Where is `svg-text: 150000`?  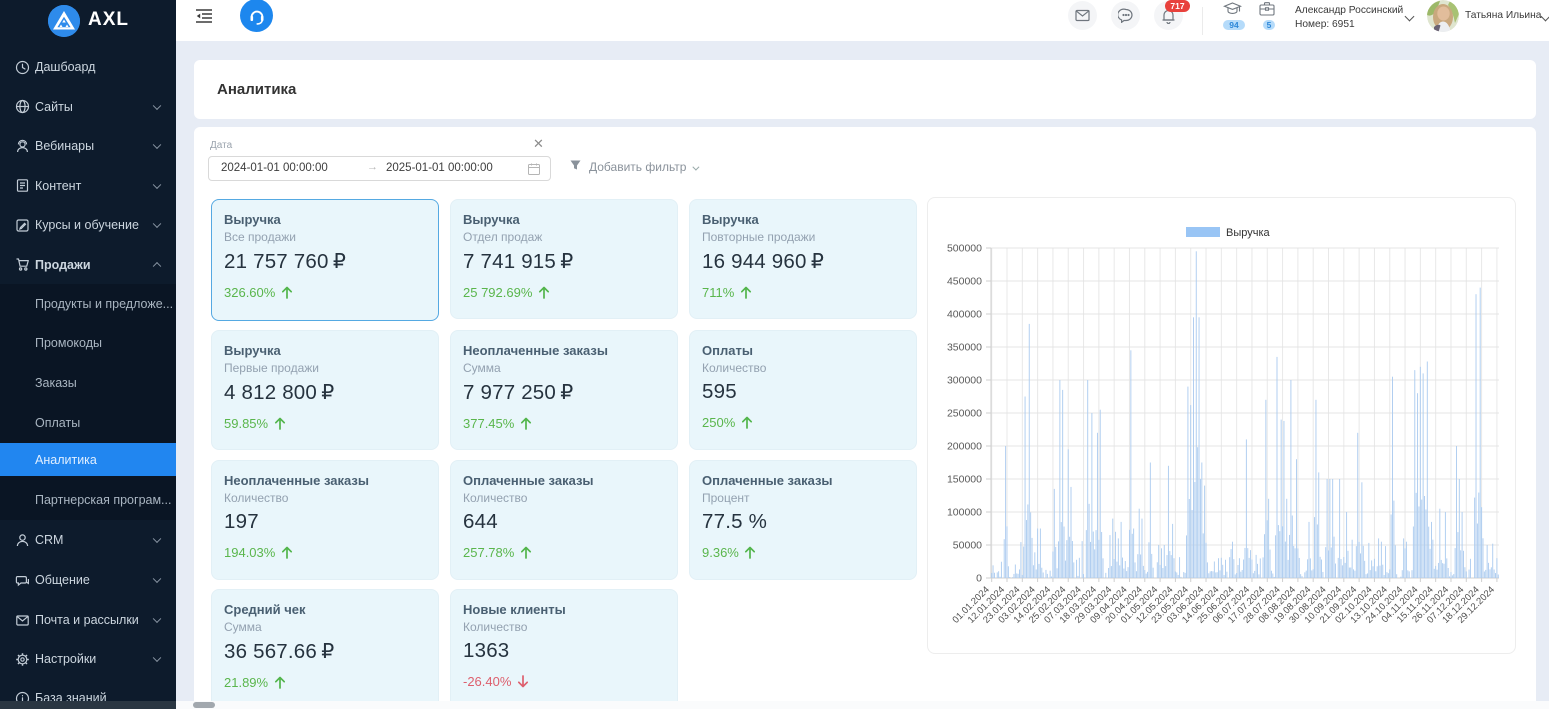
svg-text: 150000 is located at coordinates (964, 480).